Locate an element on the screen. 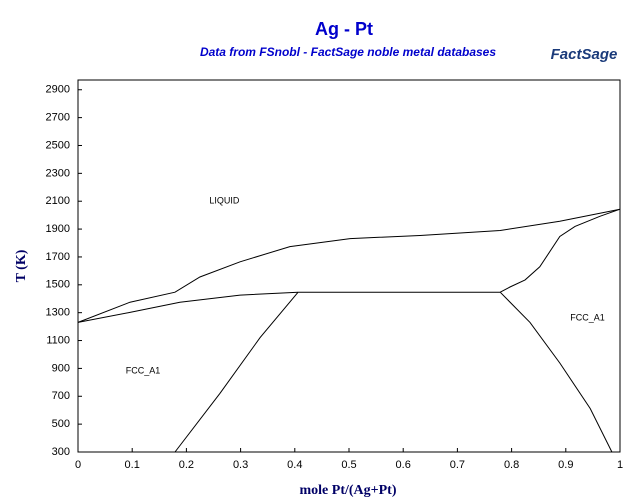  phase-label: LIQUID is located at coordinates (224, 201).